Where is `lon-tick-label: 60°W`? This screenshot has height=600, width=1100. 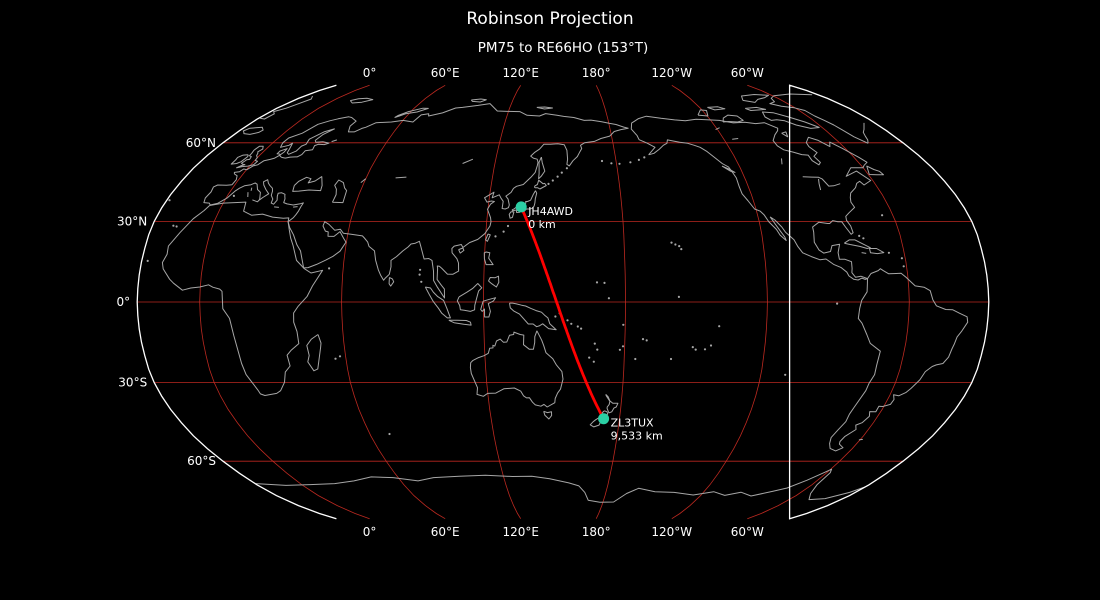 lon-tick-label: 60°W is located at coordinates (747, 73).